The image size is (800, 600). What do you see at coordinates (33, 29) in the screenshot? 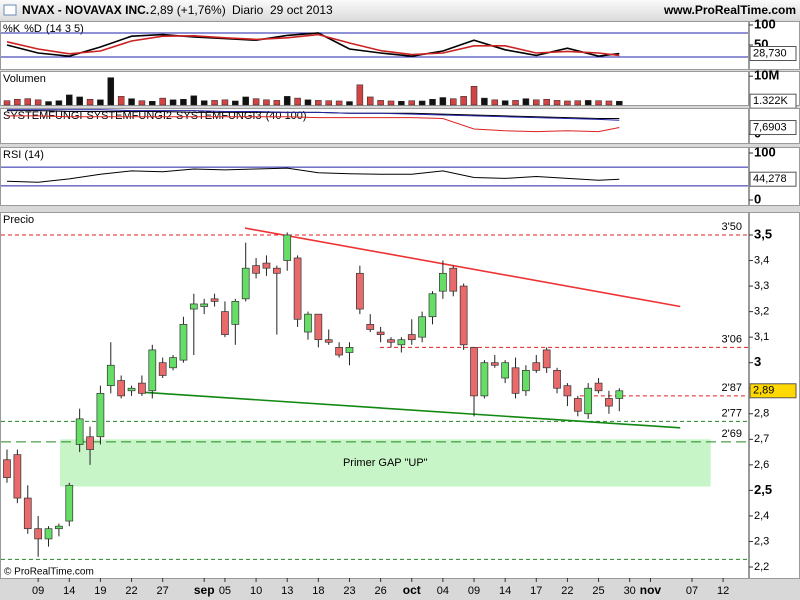
I see `legend-entry: %D` at bounding box center [33, 29].